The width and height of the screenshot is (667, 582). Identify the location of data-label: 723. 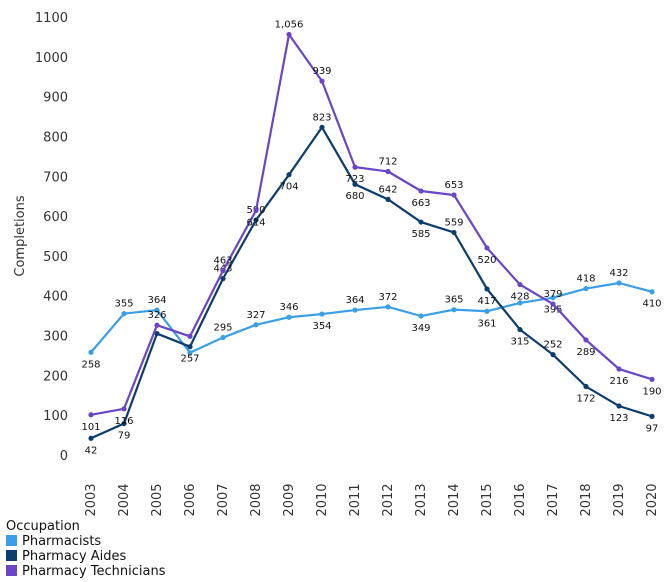
(354, 179).